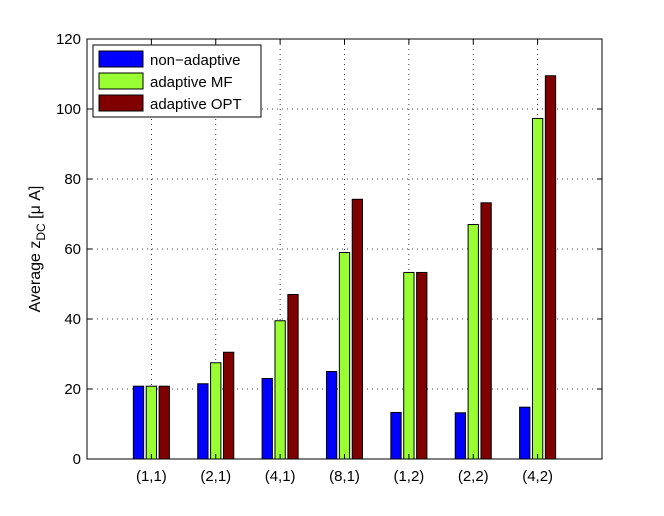  I want to click on y-axis-label-unit: [μ A], so click(35, 205).